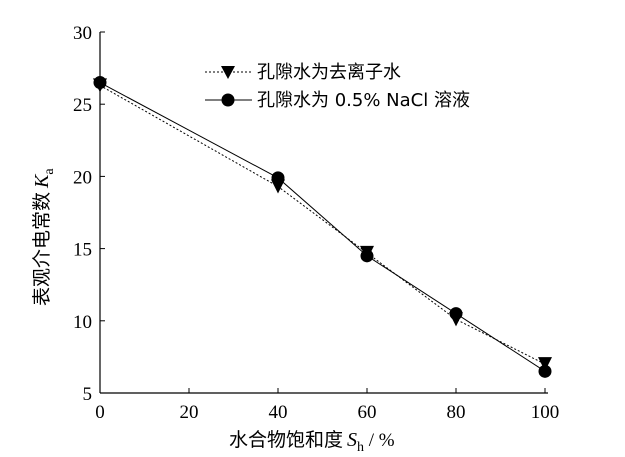 The width and height of the screenshot is (625, 457). Describe the element at coordinates (363, 100) in the screenshot. I see `legend-label-series-2: 孔隙水为 0.5% NaCl 溶液` at that location.